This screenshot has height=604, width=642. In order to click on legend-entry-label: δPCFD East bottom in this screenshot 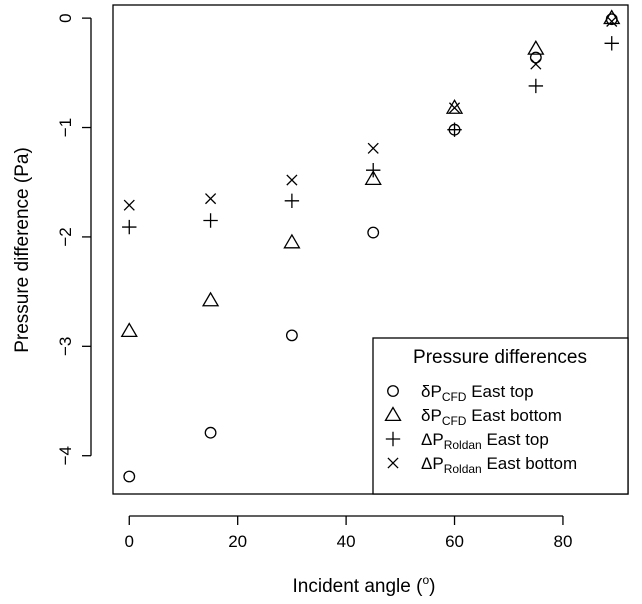, I will do `click(491, 417)`.